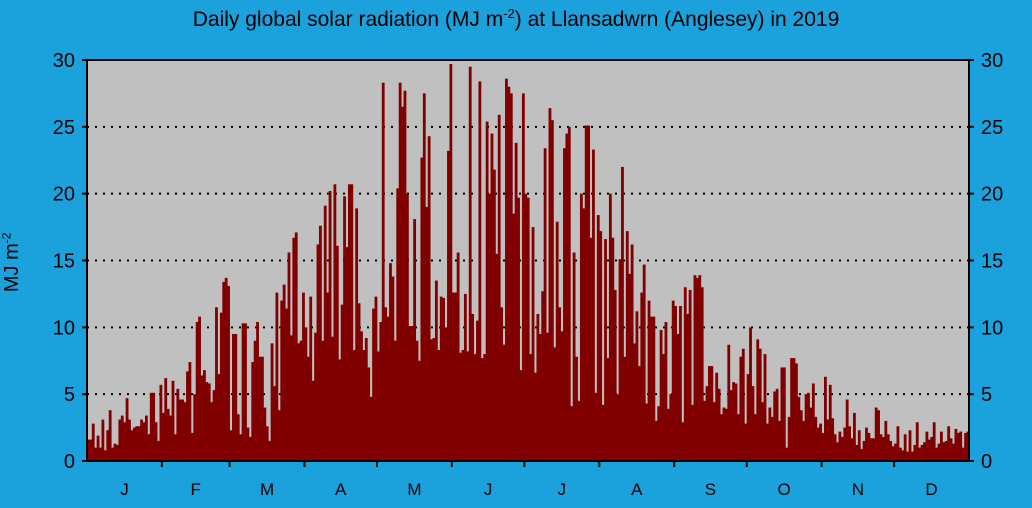  Describe the element at coordinates (341, 489) in the screenshot. I see `month-label: A` at that location.